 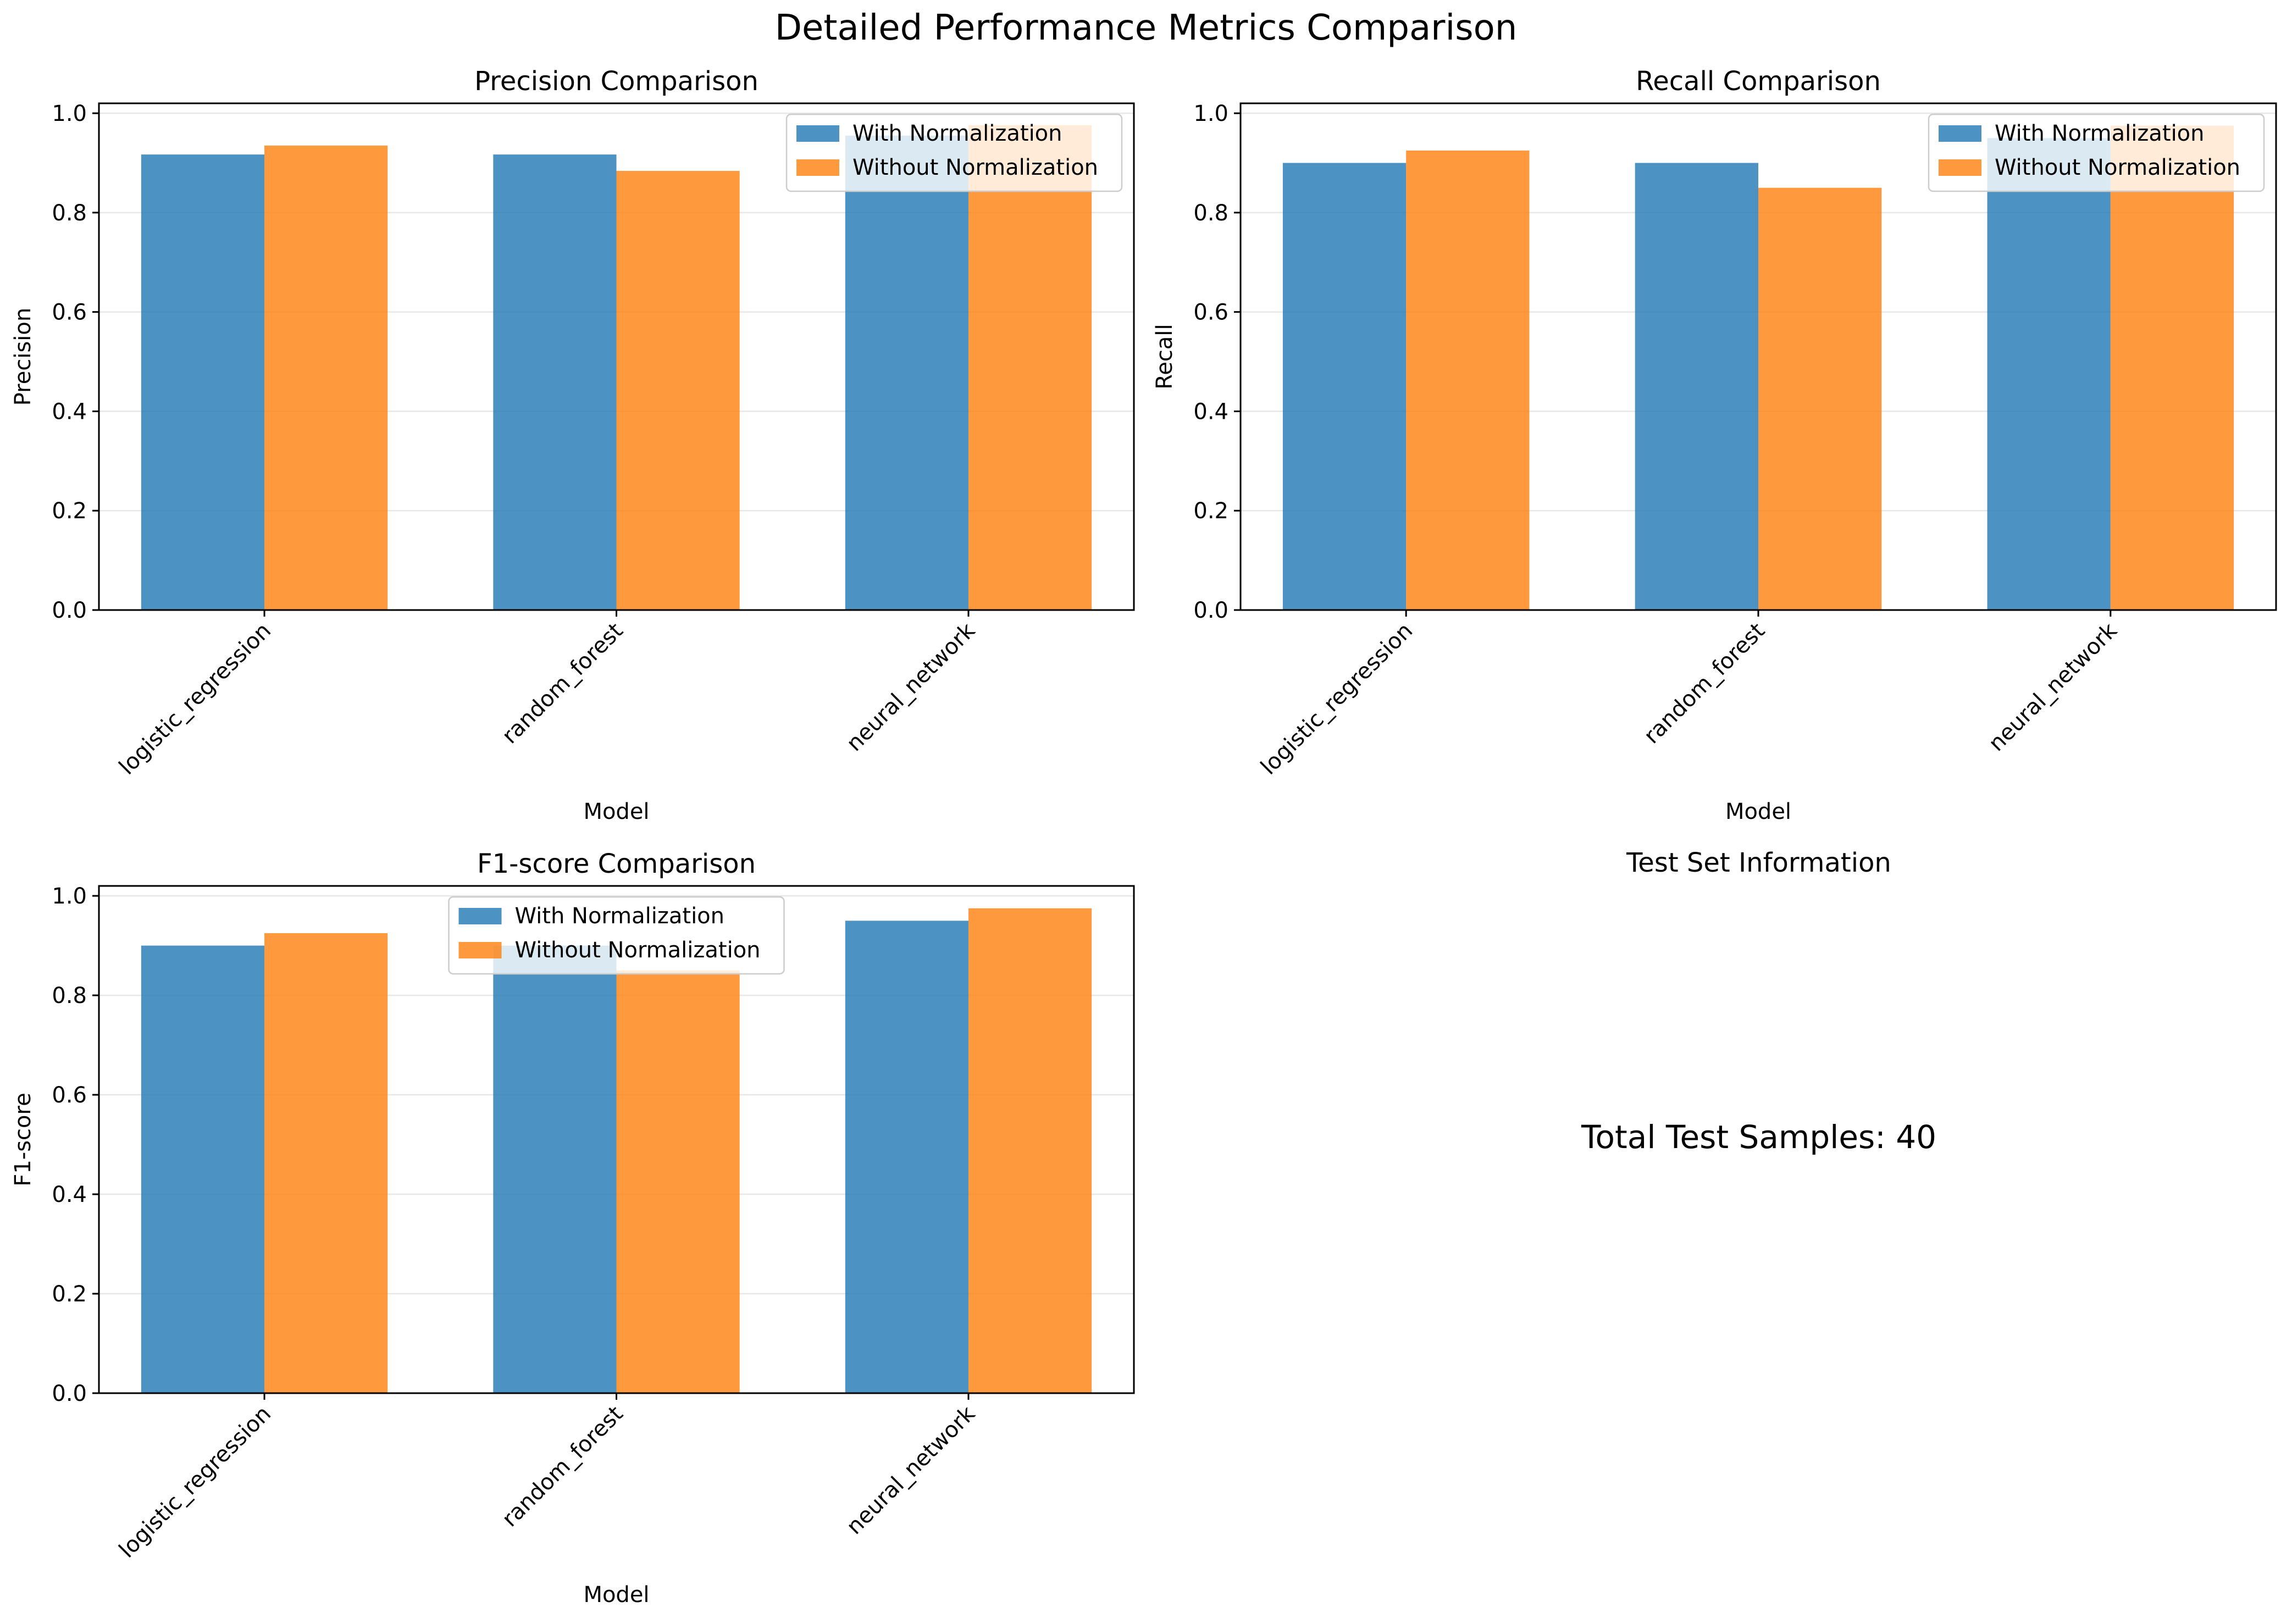 What do you see at coordinates (616, 81) in the screenshot?
I see `chart-title: Precision Comparison` at bounding box center [616, 81].